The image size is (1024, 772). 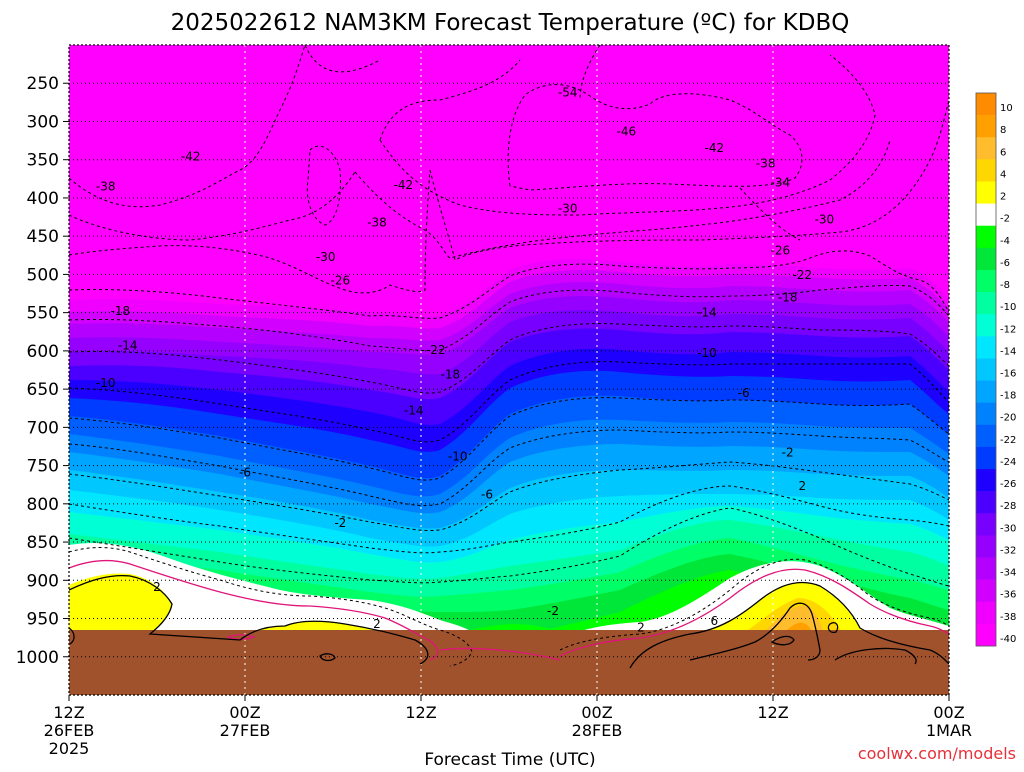 I want to click on colorbar-label: -40, so click(x=1008, y=639).